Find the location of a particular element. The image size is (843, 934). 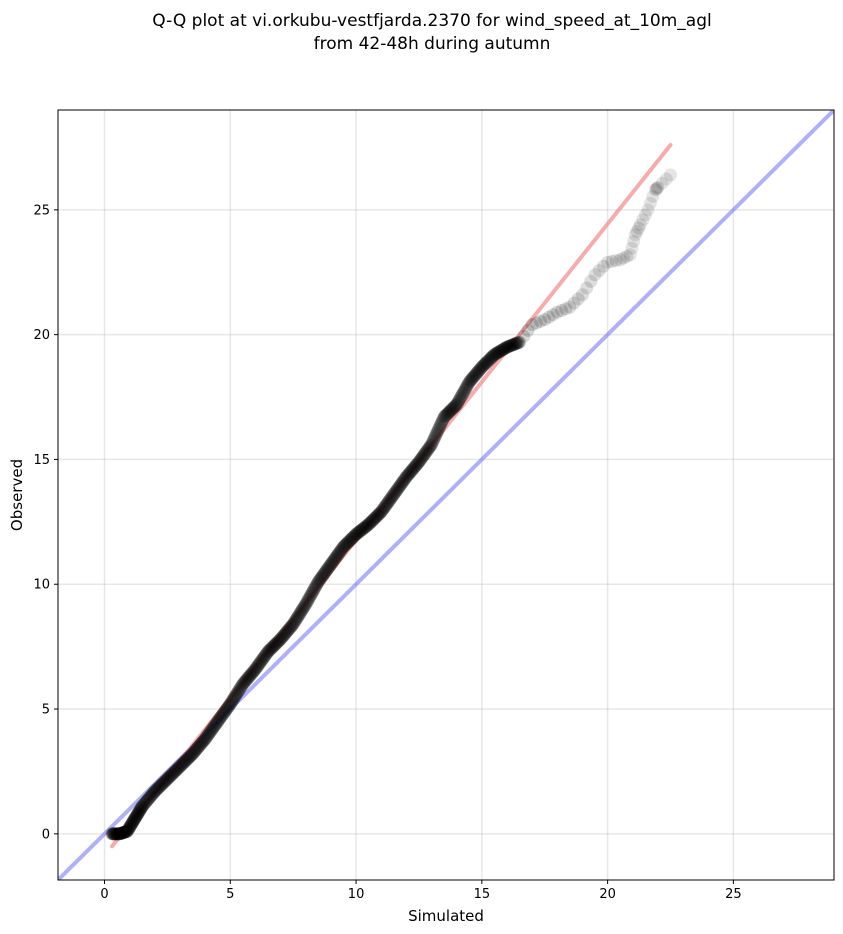

x-axis-label: Simulated is located at coordinates (446, 916).